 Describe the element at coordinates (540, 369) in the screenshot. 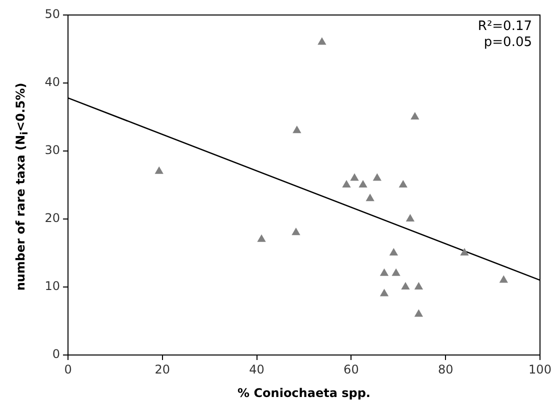

I see `x-tick-label: 100` at that location.